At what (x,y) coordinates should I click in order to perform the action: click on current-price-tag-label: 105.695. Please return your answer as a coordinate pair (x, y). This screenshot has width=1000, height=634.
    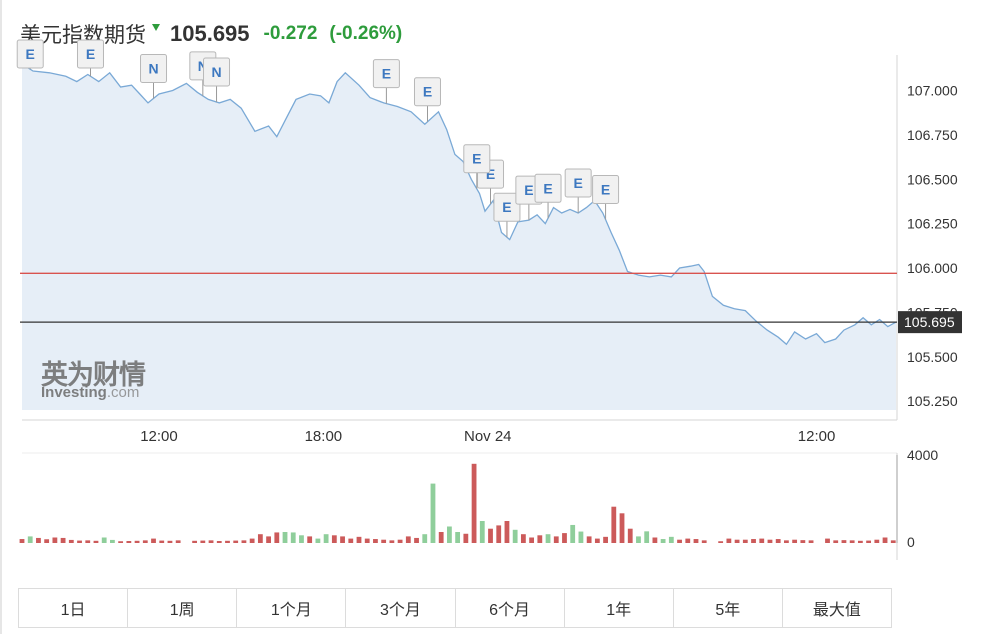
    Looking at the image, I should click on (929, 322).